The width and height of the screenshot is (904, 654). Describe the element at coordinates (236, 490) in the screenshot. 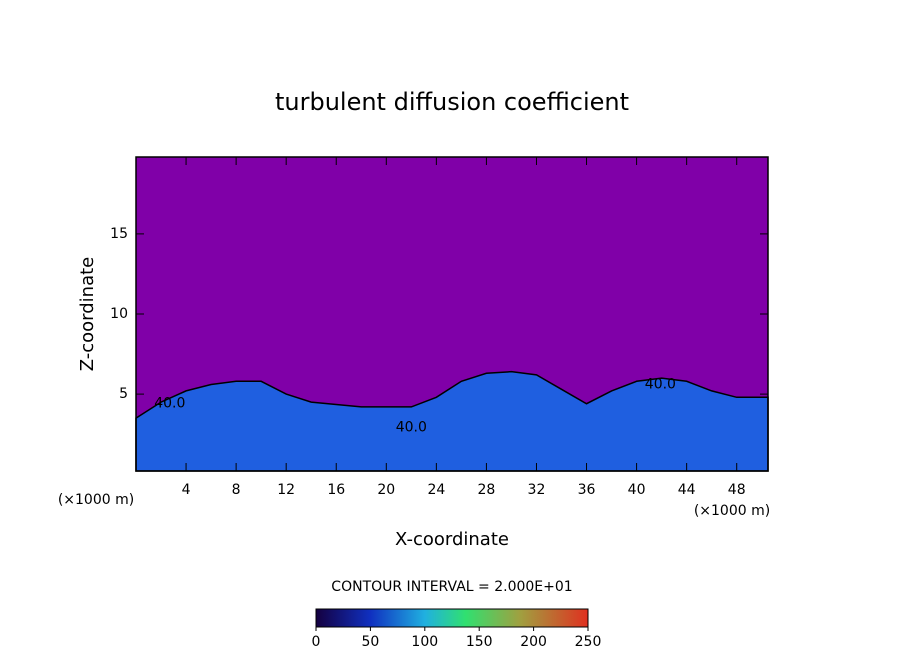

I see `x-tick-label: 8` at that location.